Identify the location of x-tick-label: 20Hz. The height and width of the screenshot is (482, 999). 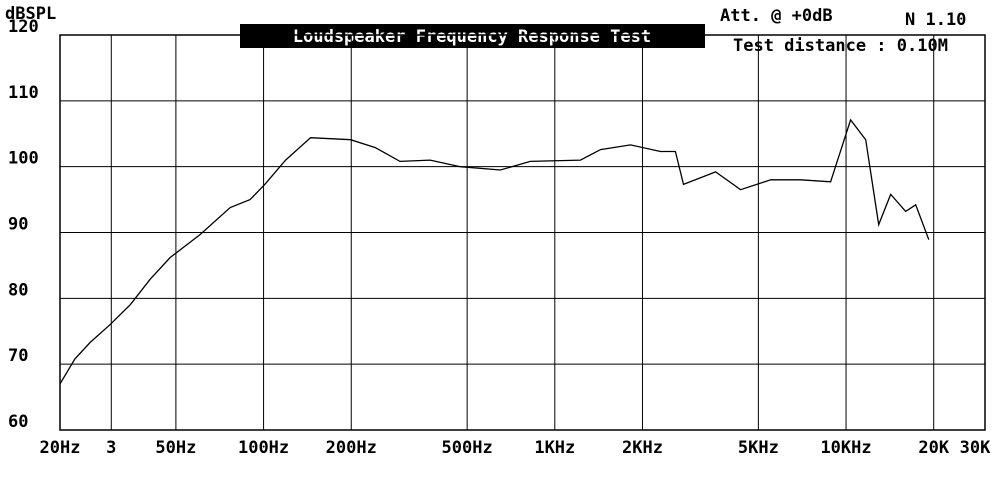
(60, 448).